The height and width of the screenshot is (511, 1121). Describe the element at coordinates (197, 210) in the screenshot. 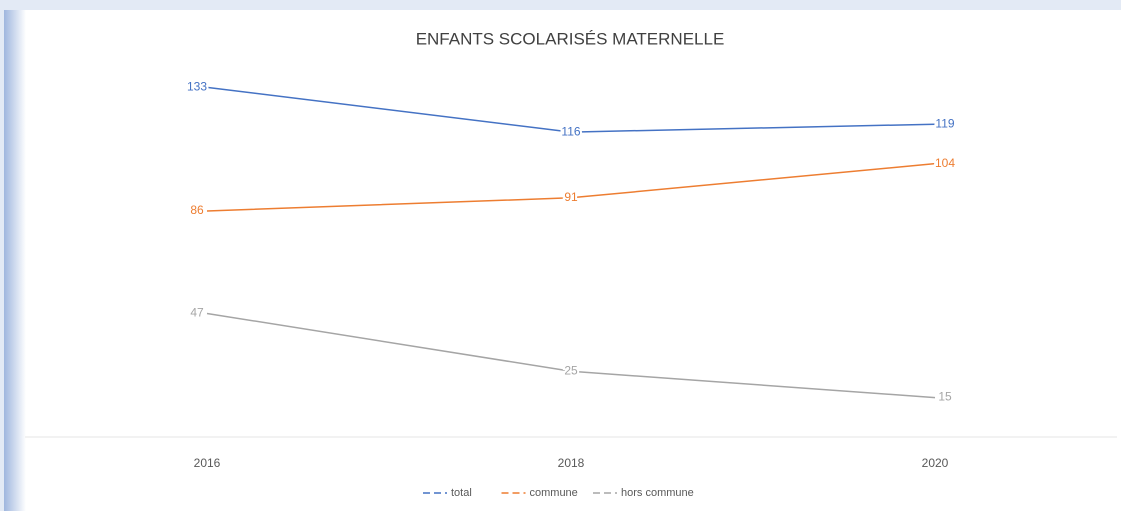

I see `data-label: 86` at that location.